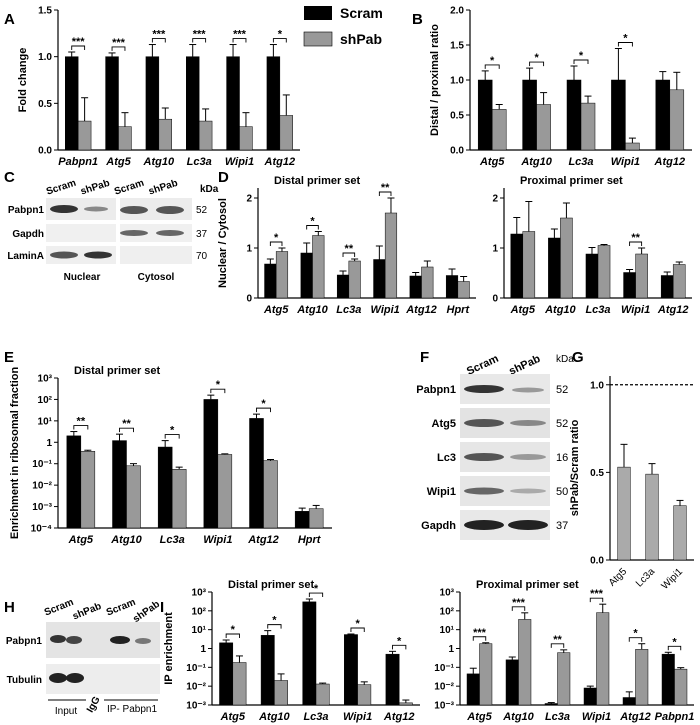 The height and width of the screenshot is (725, 700). What do you see at coordinates (129, 188) in the screenshot?
I see `blot-c-lane-3: Scram` at bounding box center [129, 188].